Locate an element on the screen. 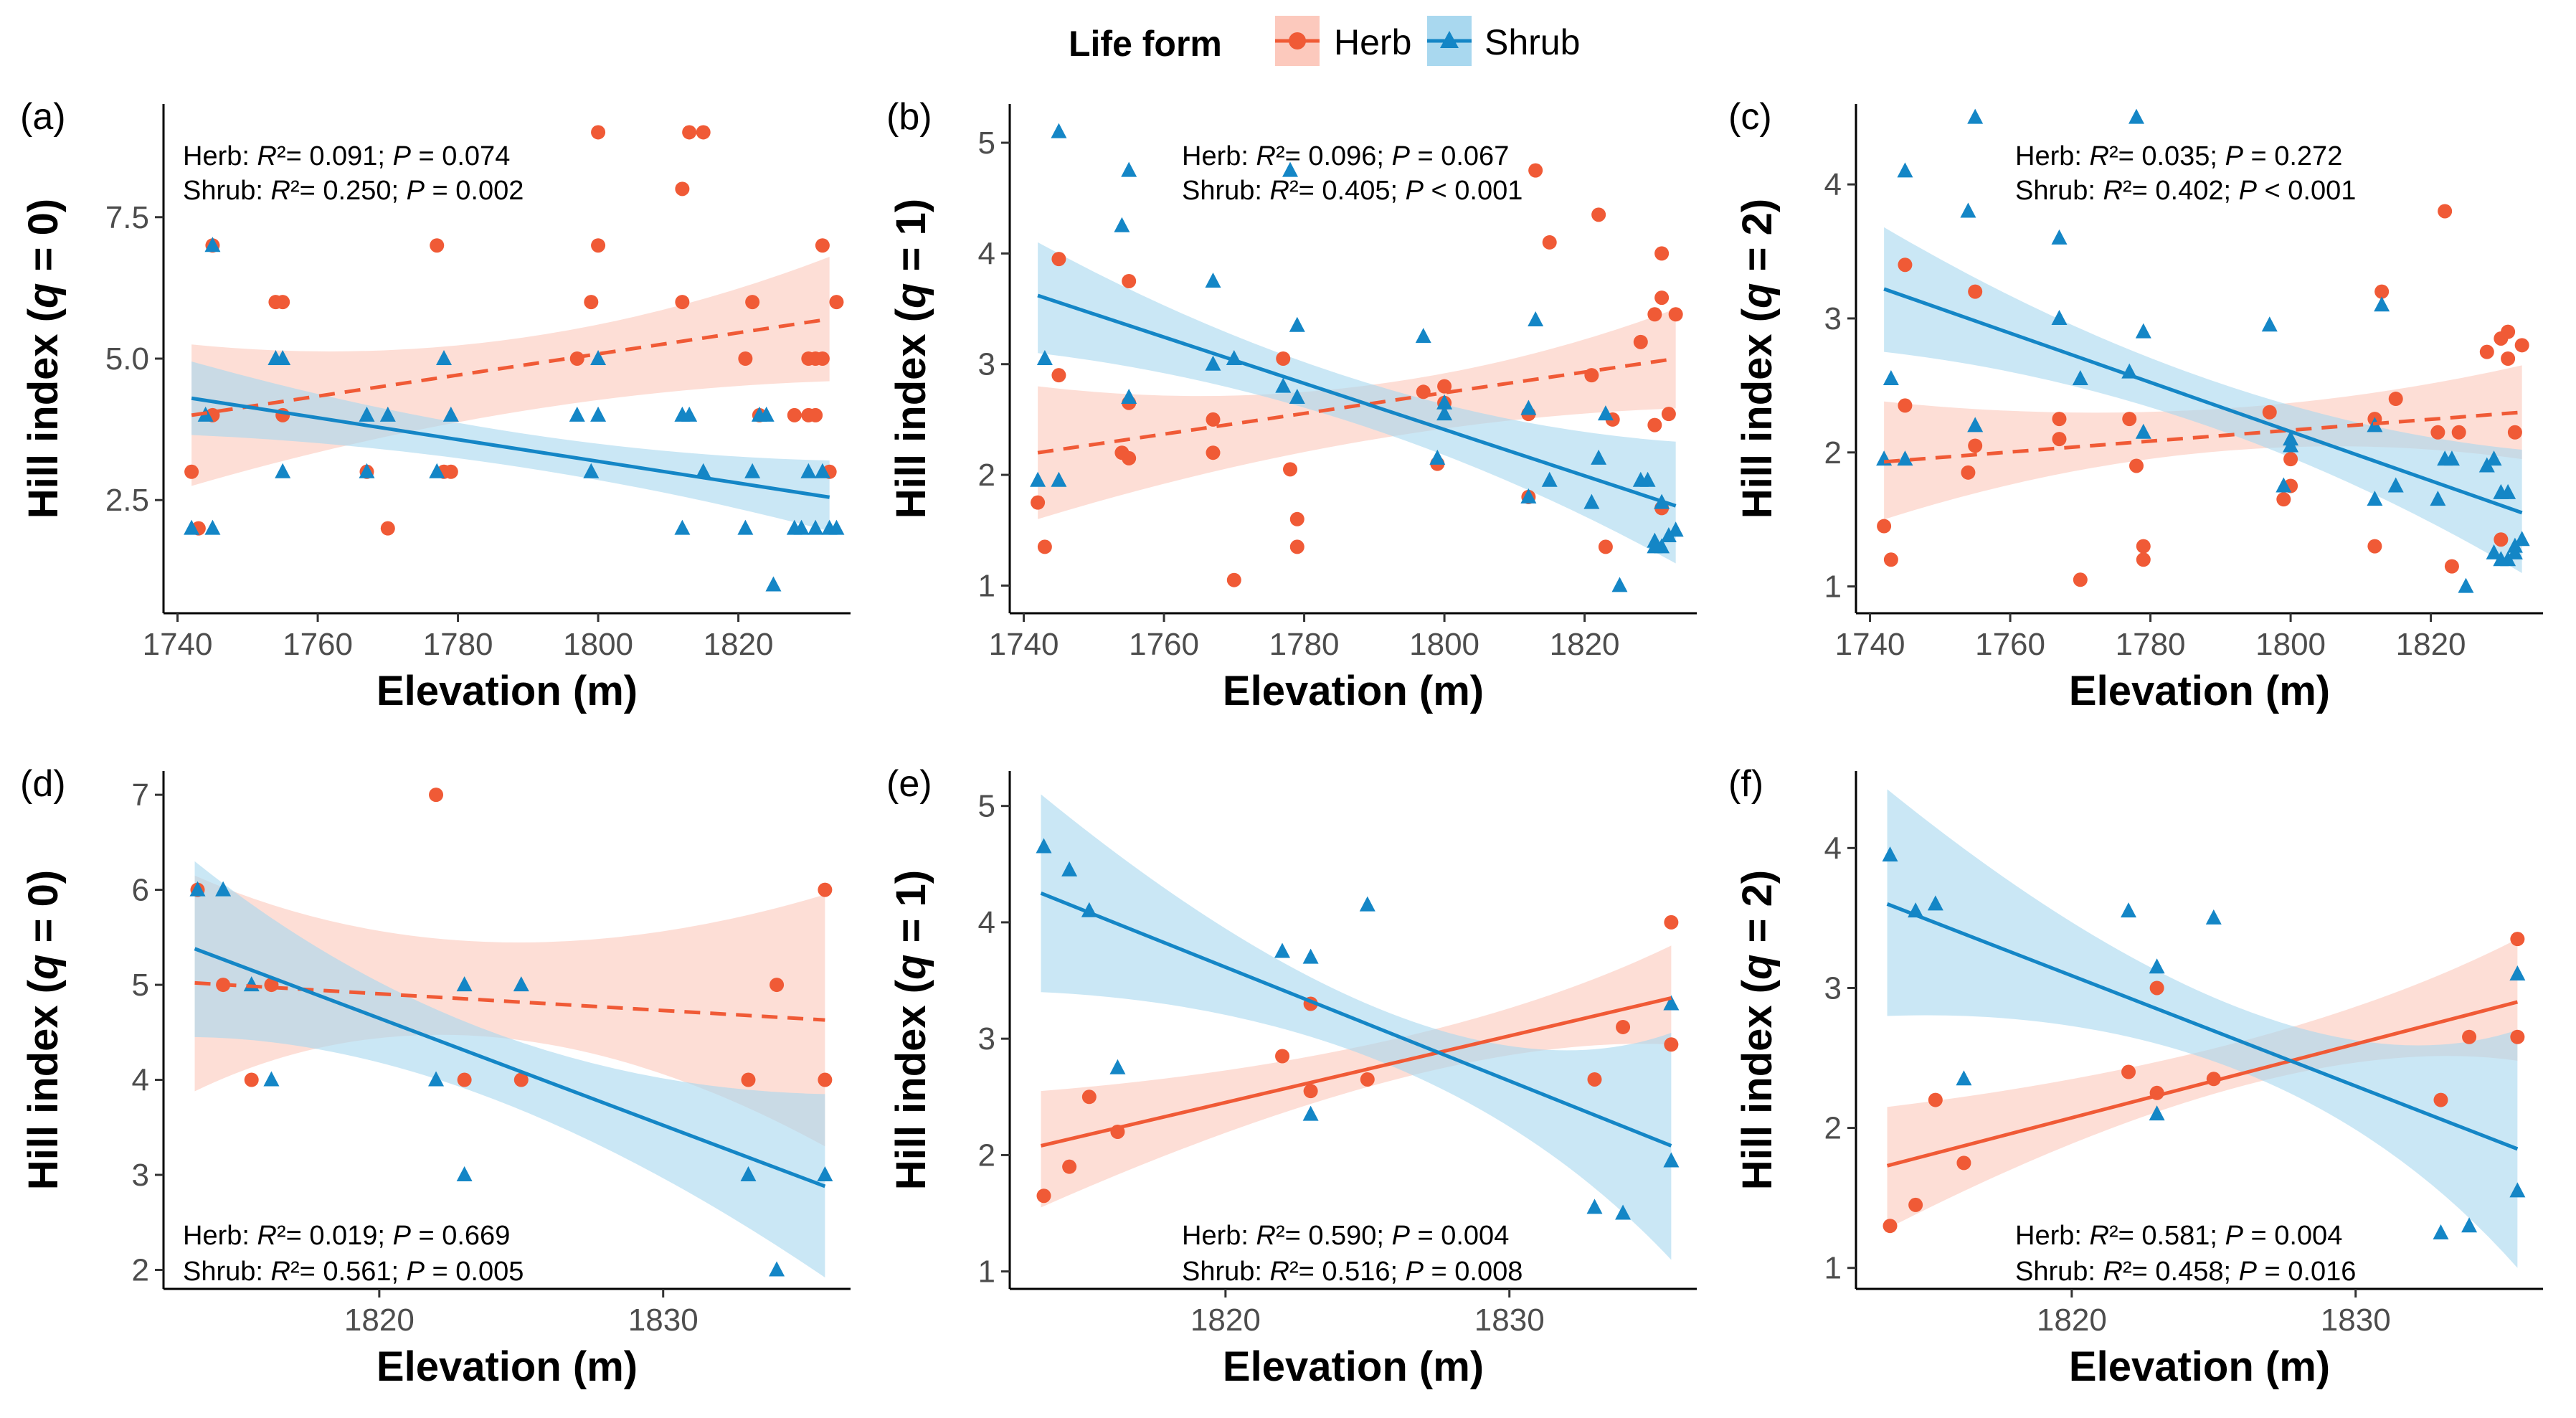 This screenshot has width=2576, height=1418. herb-stat-text: Herb: R²= 0.035; P = 0.272 is located at coordinates (2178, 156).